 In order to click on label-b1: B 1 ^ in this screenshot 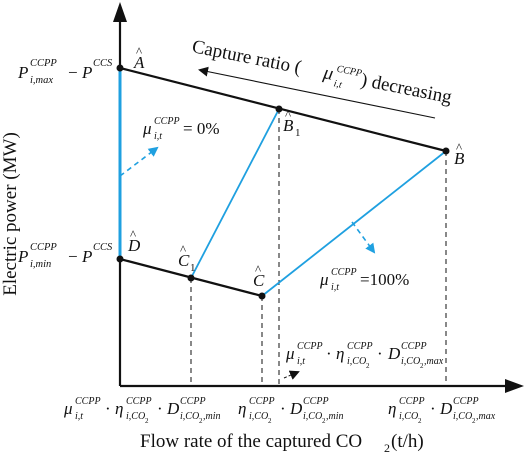, I will do `click(292, 123)`.